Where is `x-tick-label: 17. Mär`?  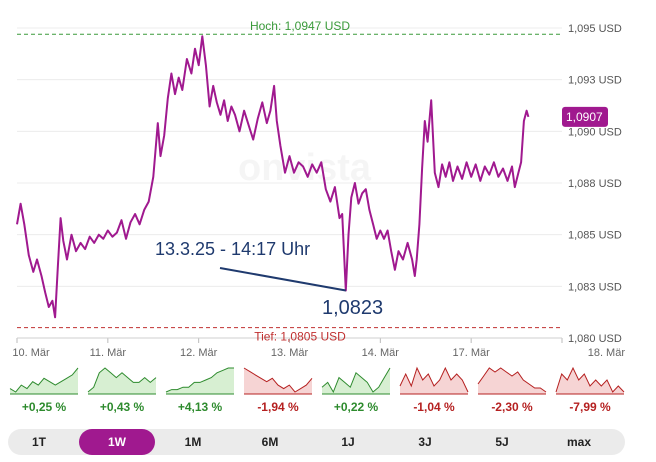
x-tick-label: 17. Mär is located at coordinates (472, 353).